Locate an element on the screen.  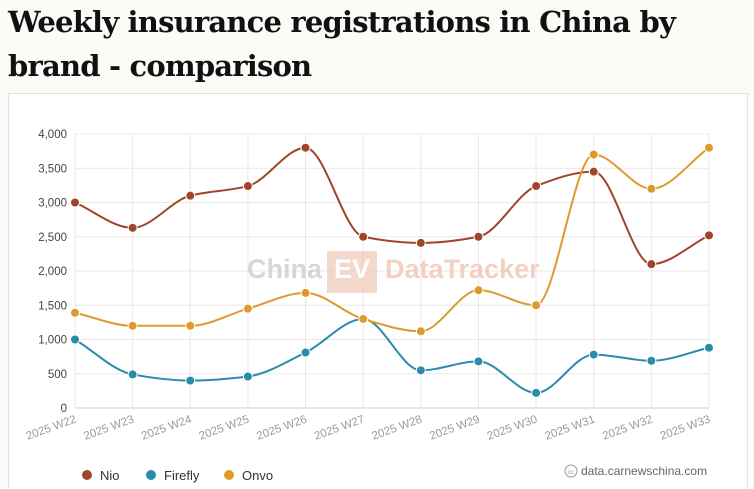
legend: Nio Firefly Onvo is located at coordinates (177, 475).